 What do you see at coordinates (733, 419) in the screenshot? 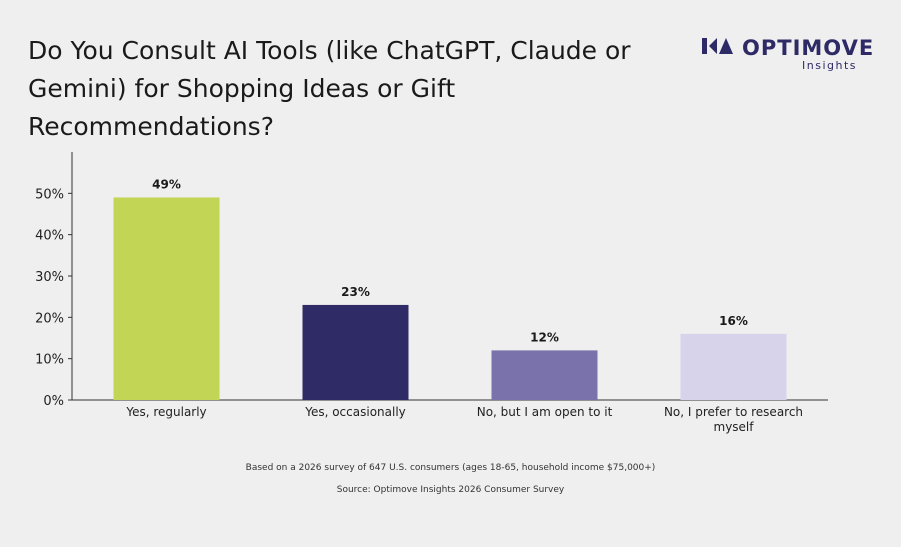
I see `x-tick-label: No, I prefer to research myself` at bounding box center [733, 419].